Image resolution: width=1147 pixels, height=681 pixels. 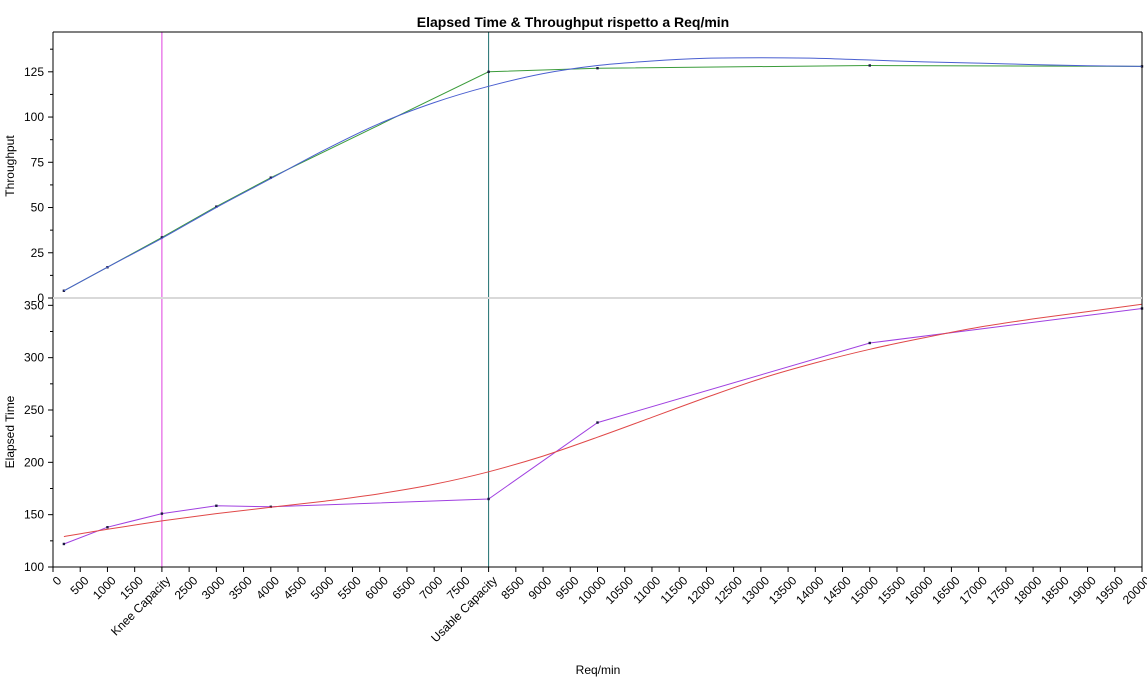 I want to click on x-tick-label: 5500, so click(x=349, y=587).